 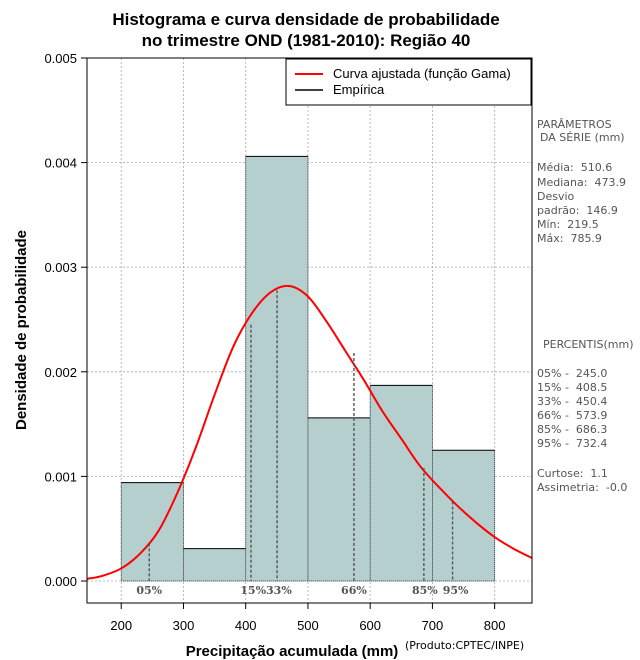 I want to click on stat-desvio-label: Desvio, so click(x=556, y=196).